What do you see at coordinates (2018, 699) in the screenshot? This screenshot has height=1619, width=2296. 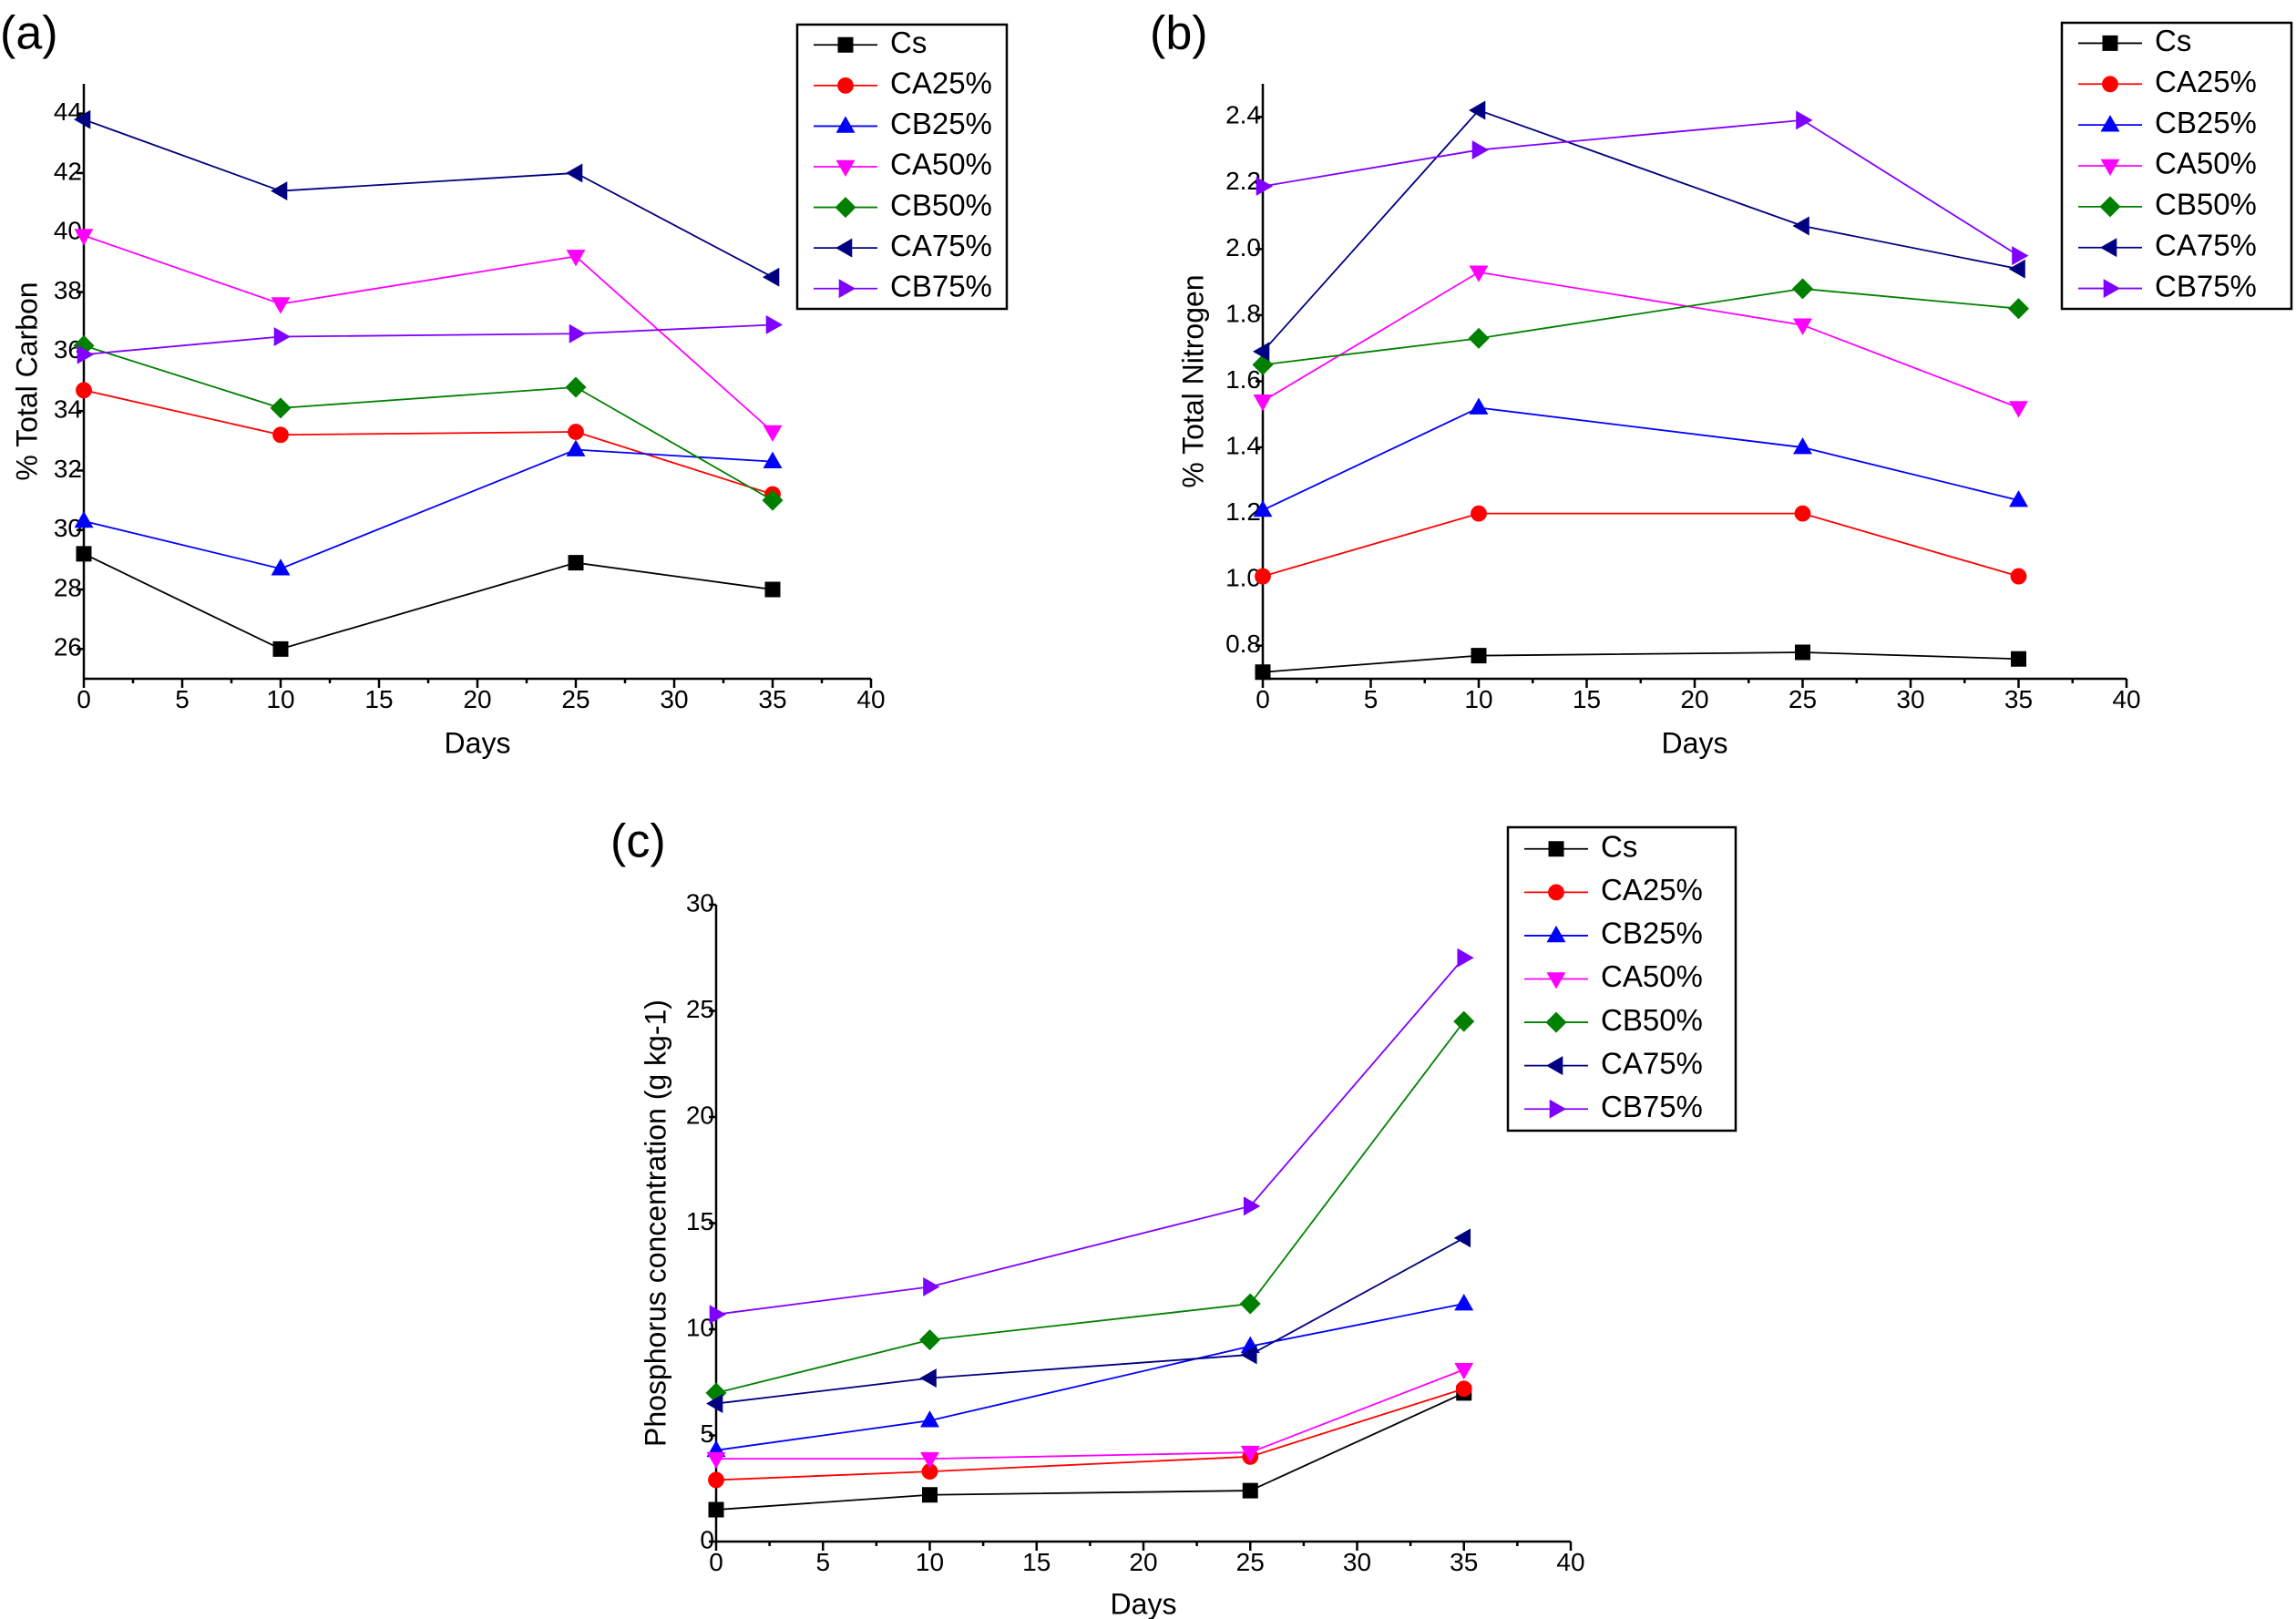 I see `x-tick-label: 35` at bounding box center [2018, 699].